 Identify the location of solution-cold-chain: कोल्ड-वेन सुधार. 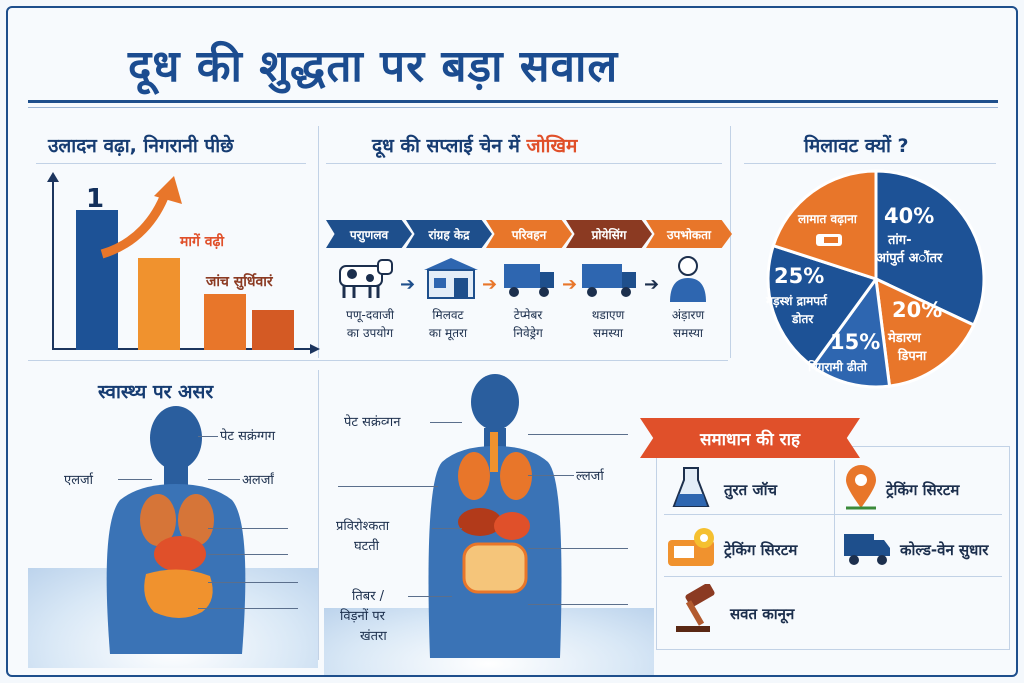
(944, 550).